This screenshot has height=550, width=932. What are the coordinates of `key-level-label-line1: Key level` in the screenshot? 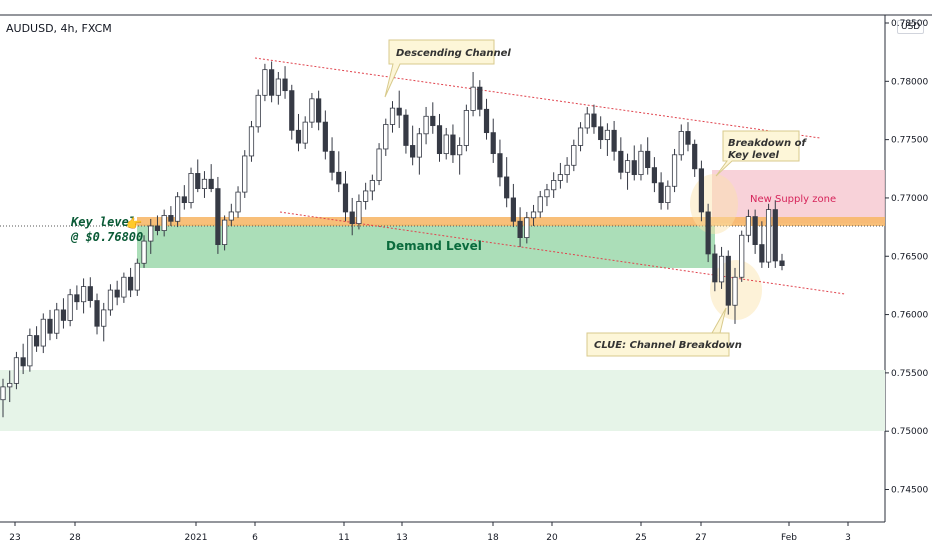 It's located at (103, 222).